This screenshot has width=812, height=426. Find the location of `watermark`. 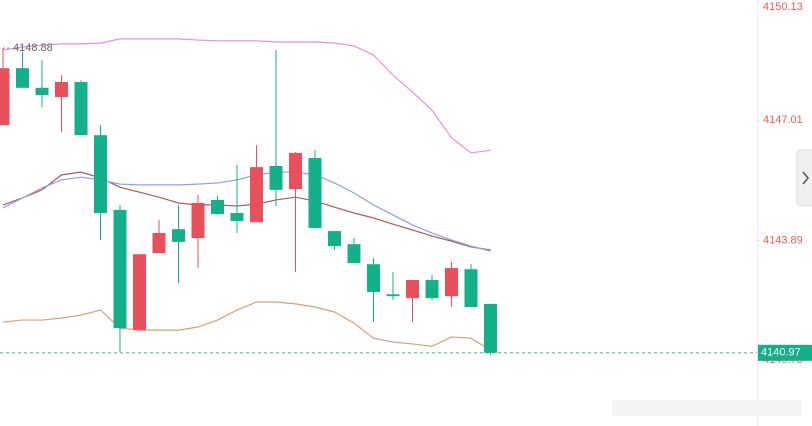

watermark is located at coordinates (707, 408).